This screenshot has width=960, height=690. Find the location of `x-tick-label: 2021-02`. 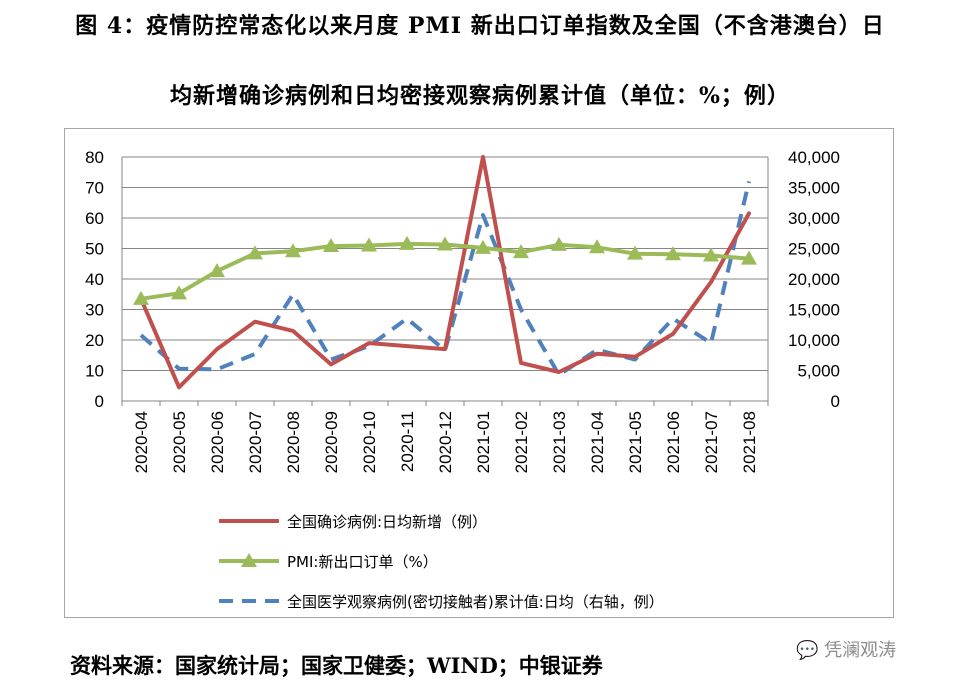

x-tick-label: 2021-02 is located at coordinates (521, 442).